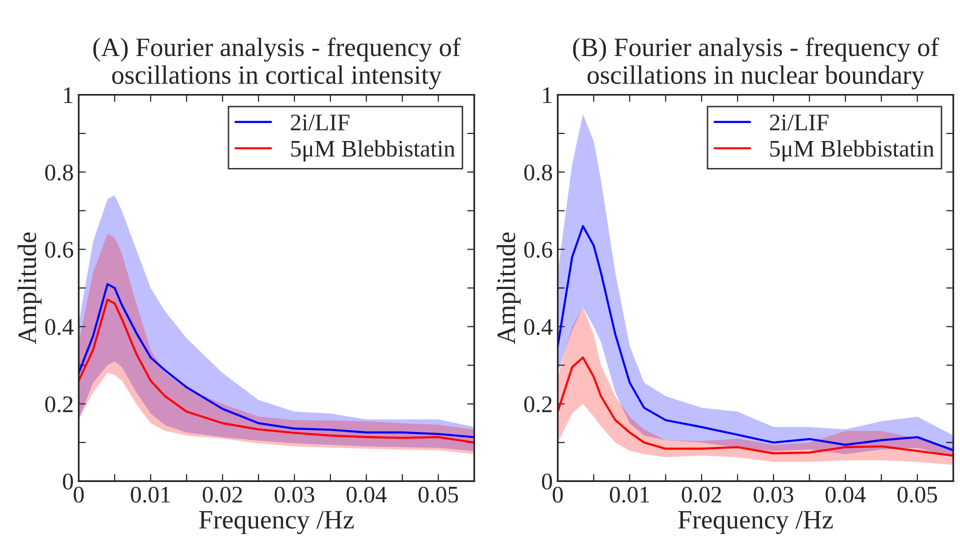 Image resolution: width=960 pixels, height=548 pixels. I want to click on chart-title: (B) Fourier analysis - frequency of oscillations in nuclear boundary, so click(756, 63).